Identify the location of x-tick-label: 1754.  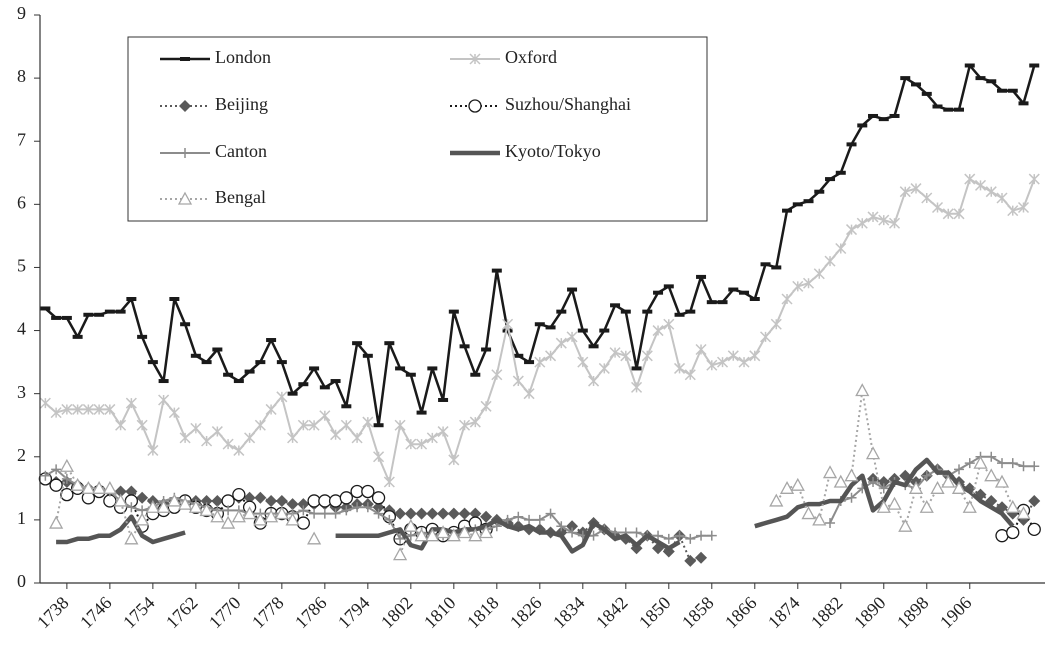
(139, 613).